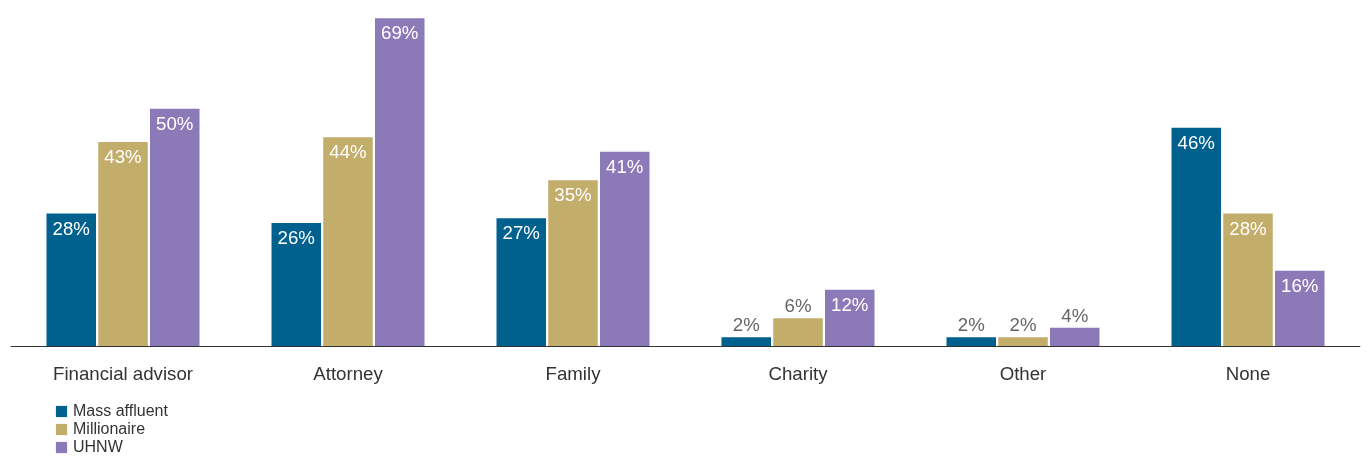 The height and width of the screenshot is (460, 1369). I want to click on x-tick-label: Attorney, so click(348, 373).